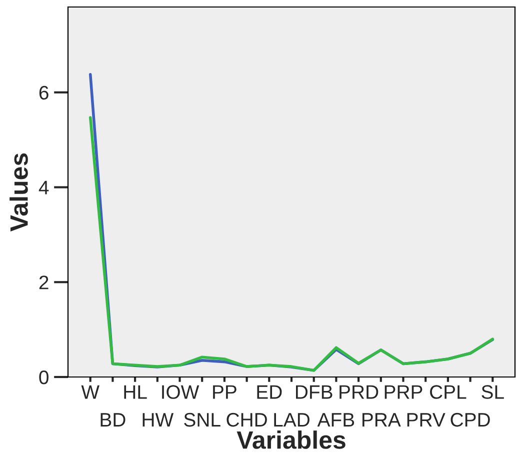 The image size is (520, 475). I want to click on x-tick-label: LAD, so click(292, 420).